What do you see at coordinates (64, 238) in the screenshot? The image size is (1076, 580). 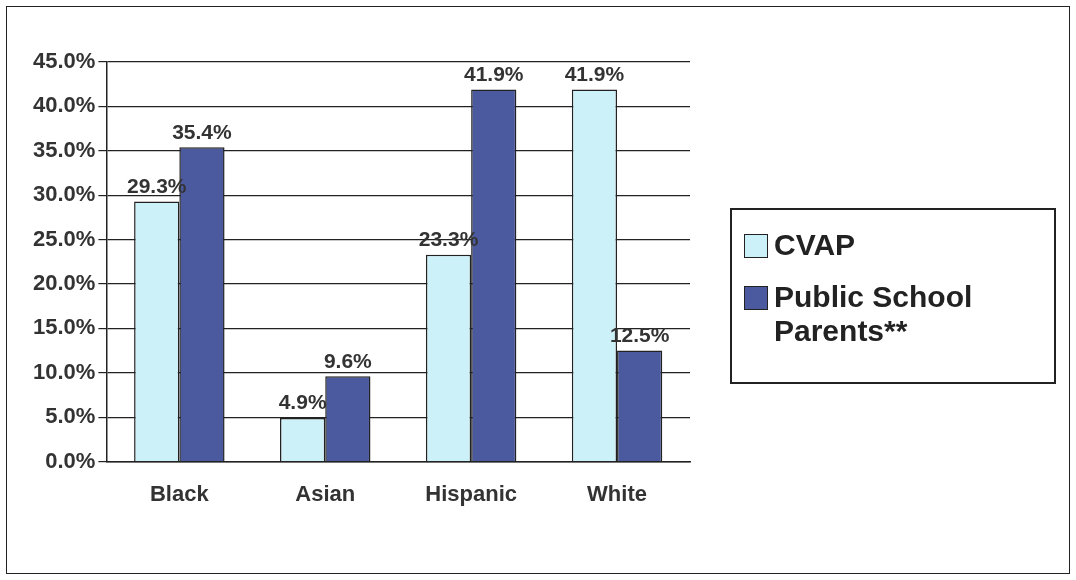 I see `y-tick-label: 25.0%` at bounding box center [64, 238].